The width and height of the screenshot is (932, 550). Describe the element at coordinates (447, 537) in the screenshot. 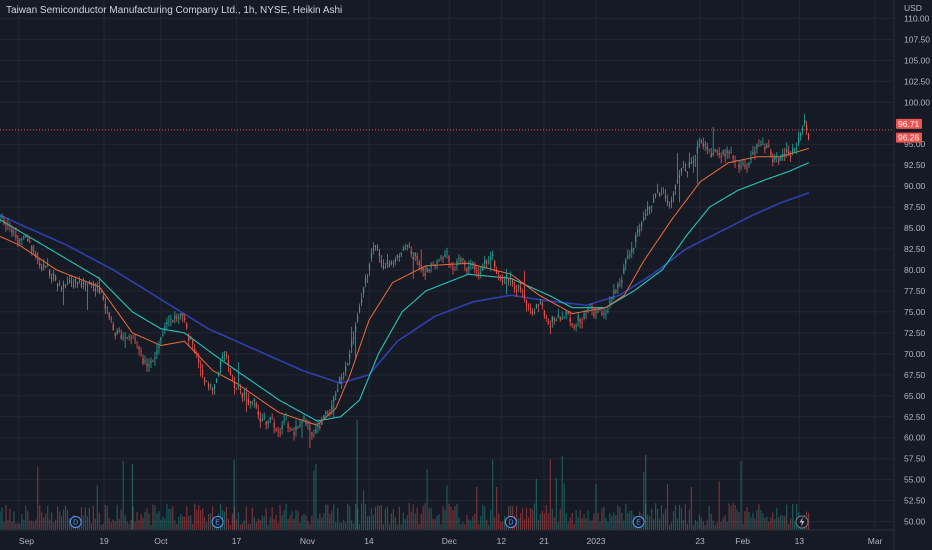

I see `time-axis: Sep 19 Oct 17 Nov 14 Dec 12 21 2023 23 Feb 13 Mar` at that location.